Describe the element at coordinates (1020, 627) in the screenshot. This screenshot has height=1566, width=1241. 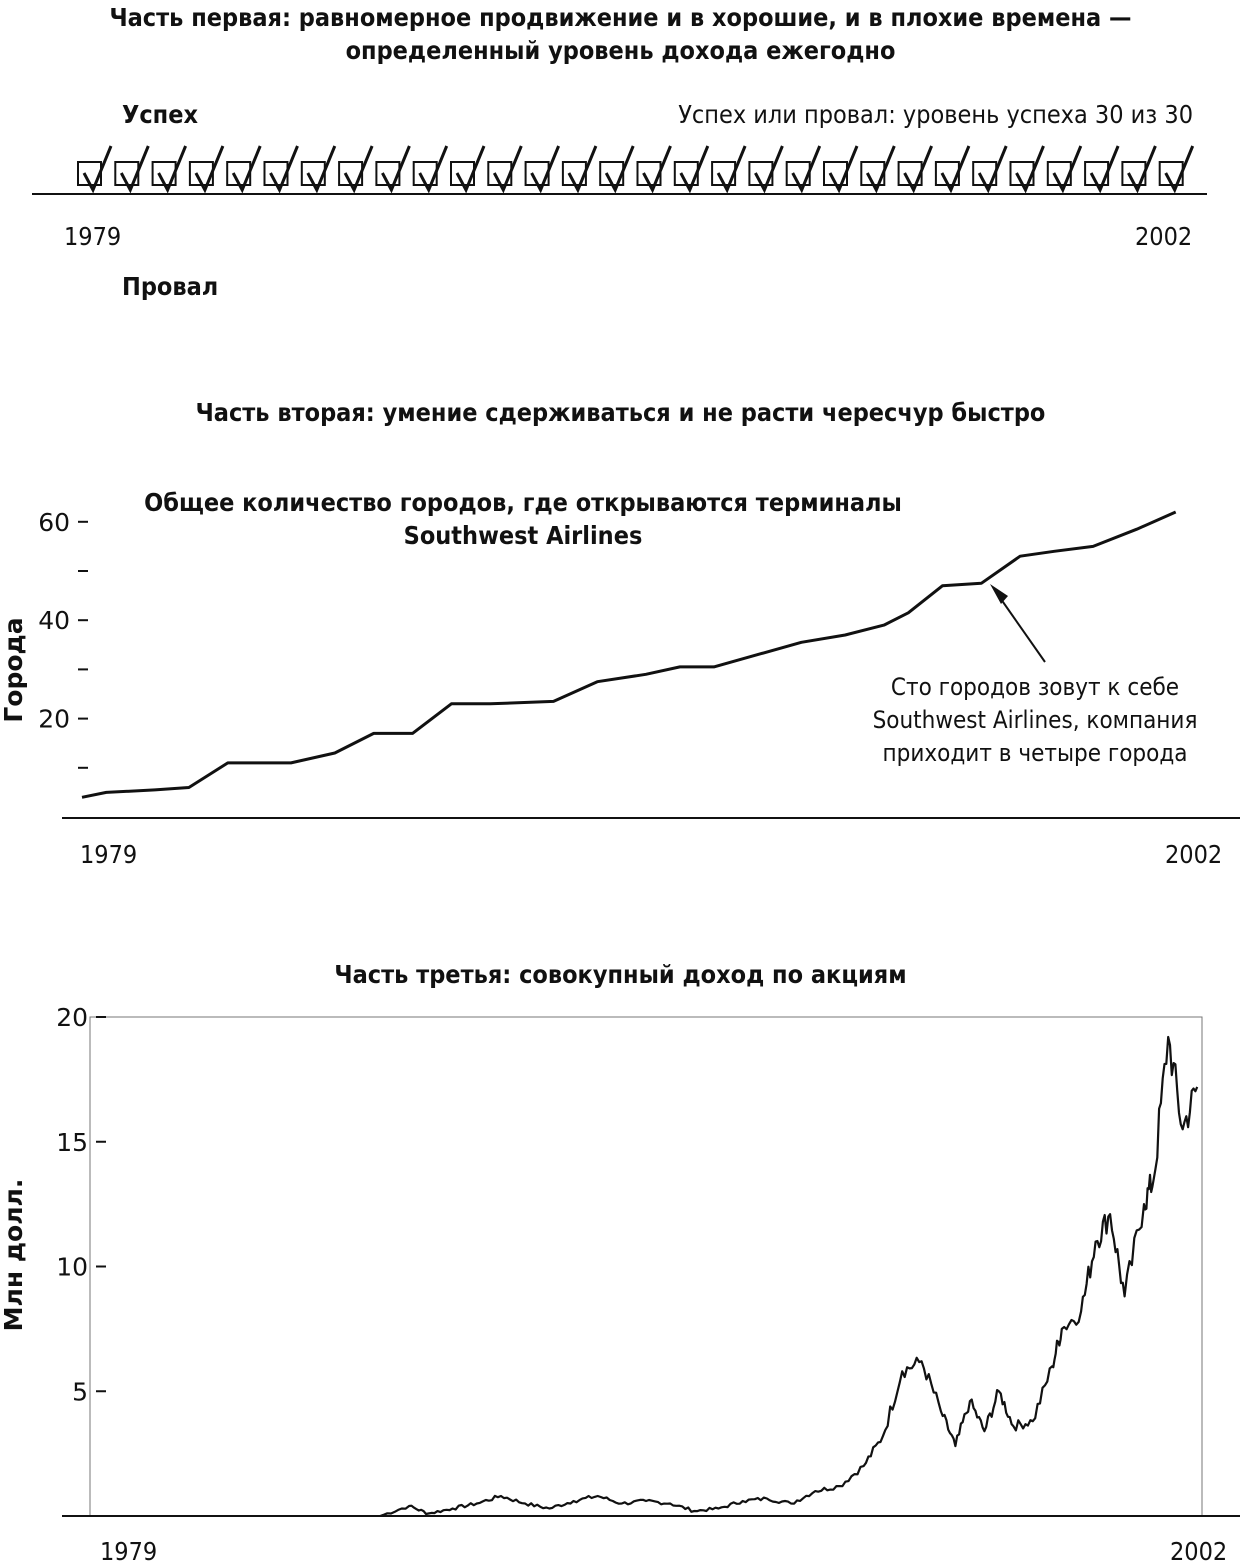
I see `annotation-arrow-line` at that location.